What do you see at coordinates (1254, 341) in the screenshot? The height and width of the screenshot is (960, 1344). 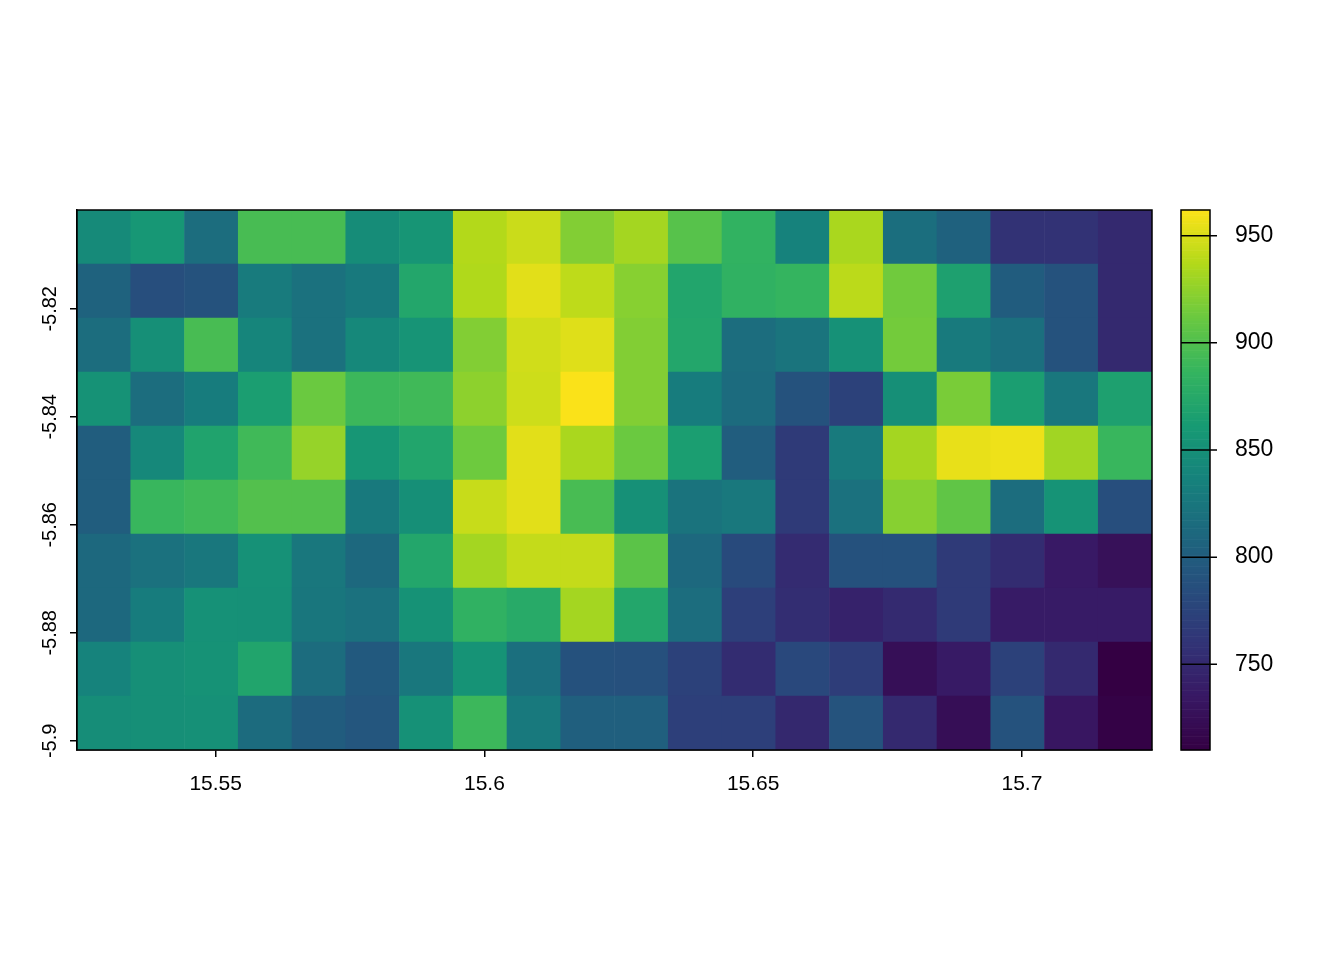 I see `color-bar-label: 900` at bounding box center [1254, 341].